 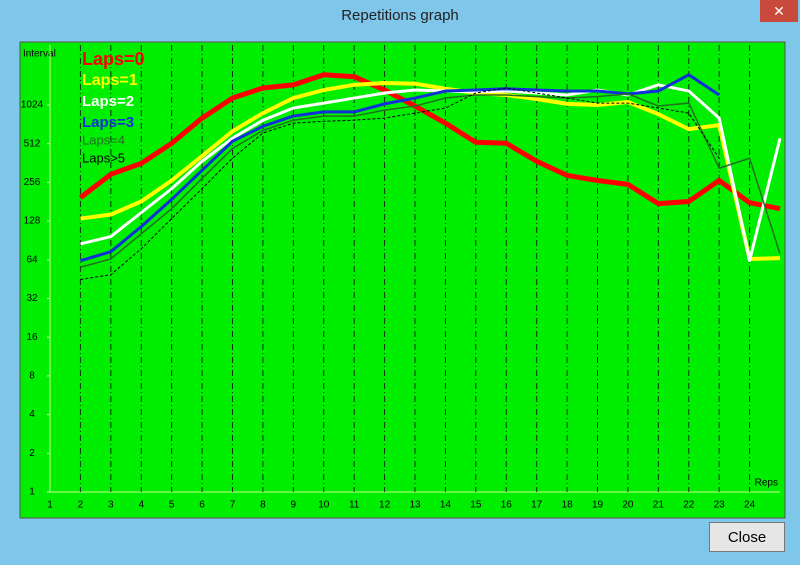 What do you see at coordinates (108, 122) in the screenshot?
I see `legend-entry: Laps=3` at bounding box center [108, 122].